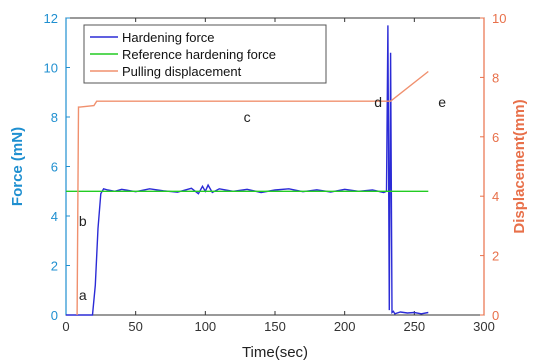 The width and height of the screenshot is (534, 363). Describe the element at coordinates (54, 266) in the screenshot. I see `y-left-tick-label: 2` at that location.